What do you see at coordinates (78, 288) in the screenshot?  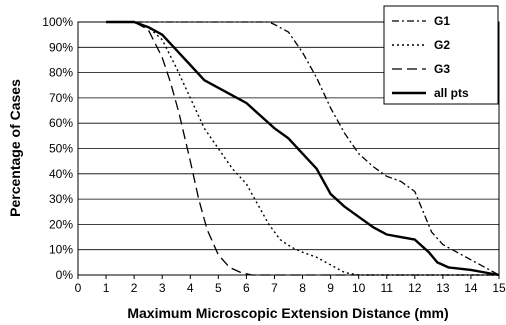 I see `x-tick-label: 0` at bounding box center [78, 288].